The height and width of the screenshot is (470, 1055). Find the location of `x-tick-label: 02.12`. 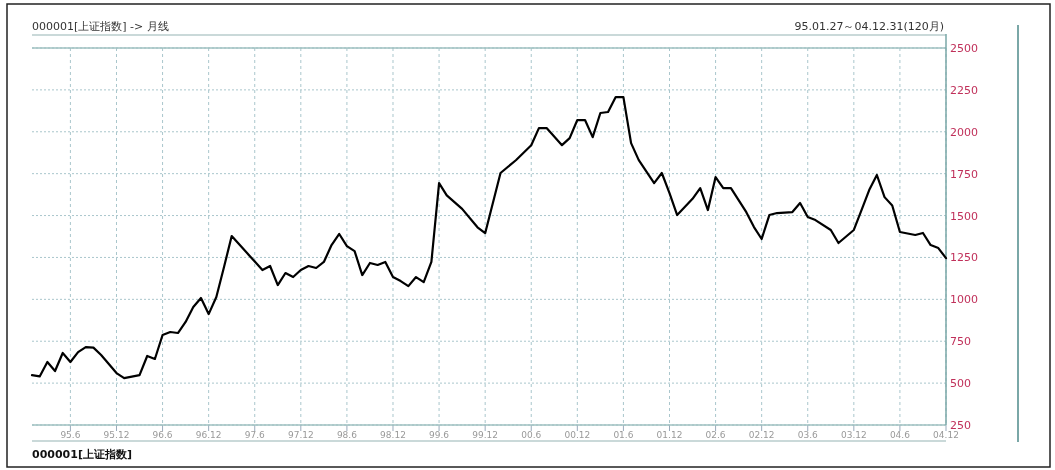

x-tick-label: 02.12 is located at coordinates (761, 435).